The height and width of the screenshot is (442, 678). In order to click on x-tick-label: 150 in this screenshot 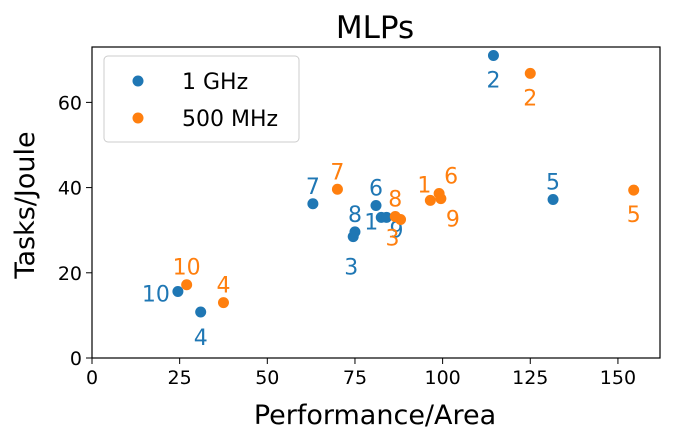, I will do `click(618, 378)`.